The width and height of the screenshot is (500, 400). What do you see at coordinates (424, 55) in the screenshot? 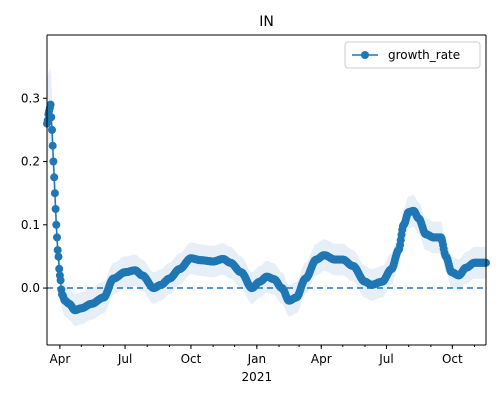
I see `legend-label: growth_rate` at bounding box center [424, 55].